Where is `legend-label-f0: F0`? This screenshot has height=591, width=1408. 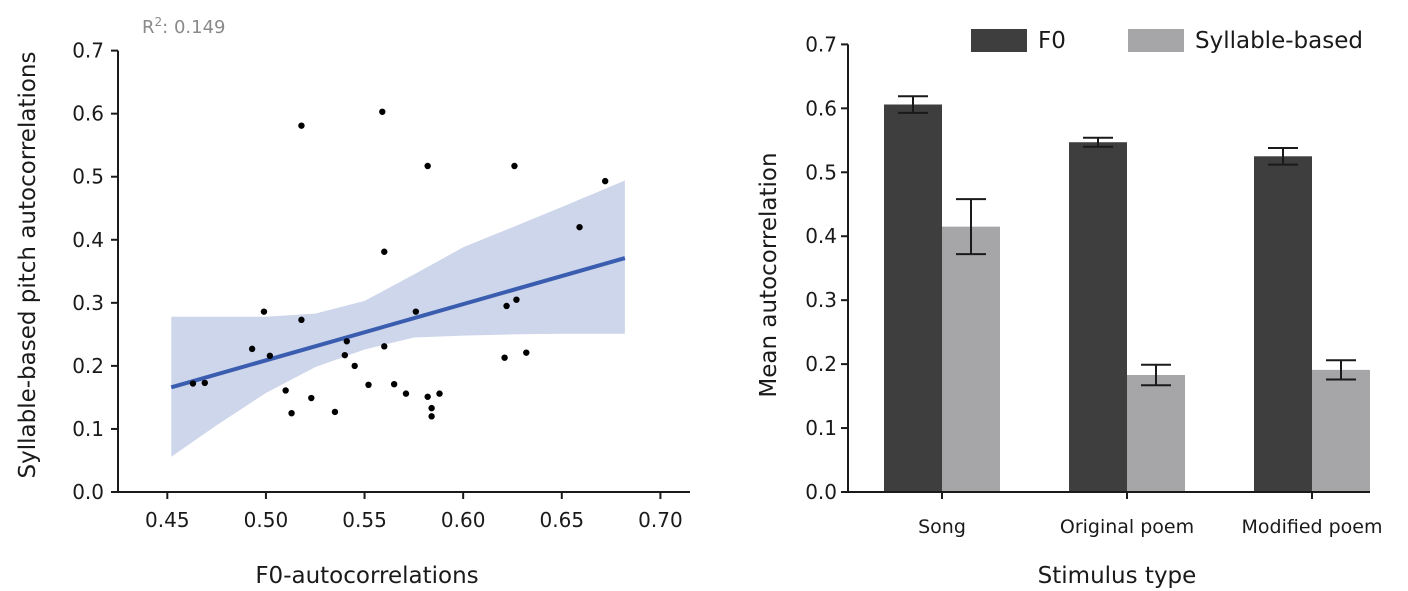 legend-label-f0: F0 is located at coordinates (1052, 41).